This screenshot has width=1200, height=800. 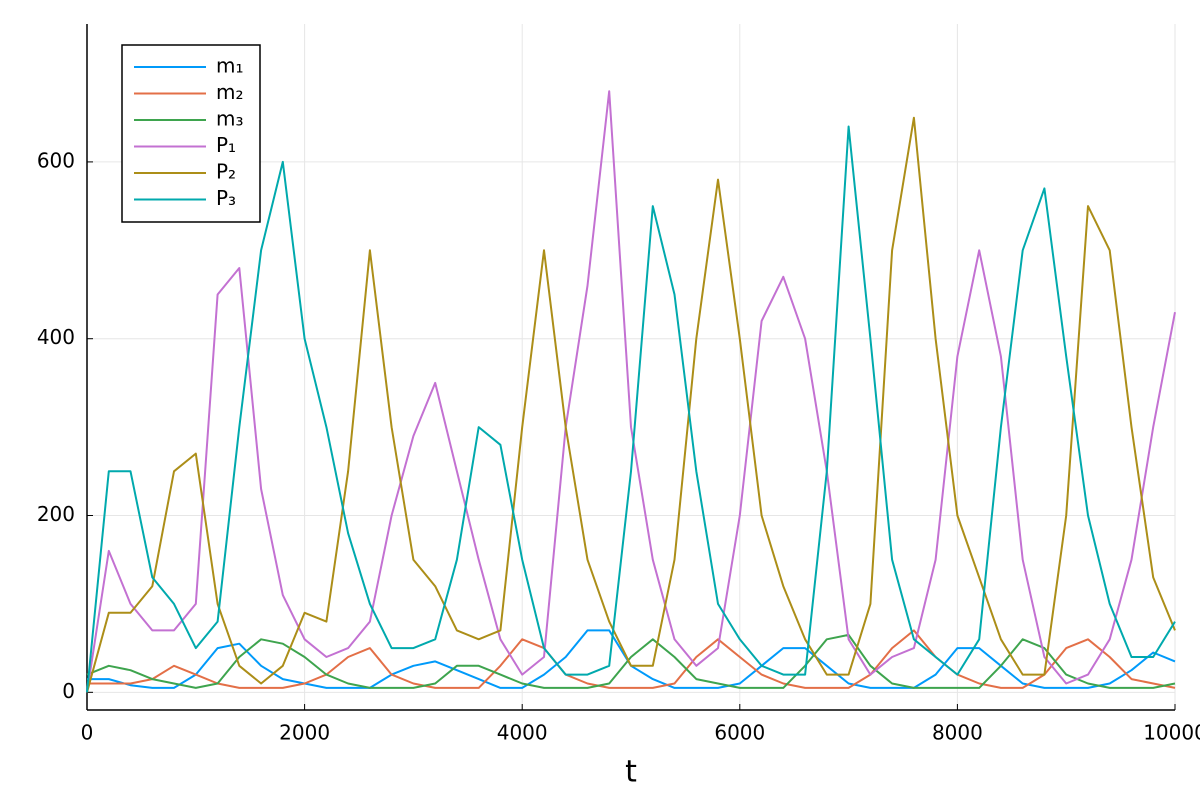 I want to click on y-tick-label: 0, so click(x=68, y=691).